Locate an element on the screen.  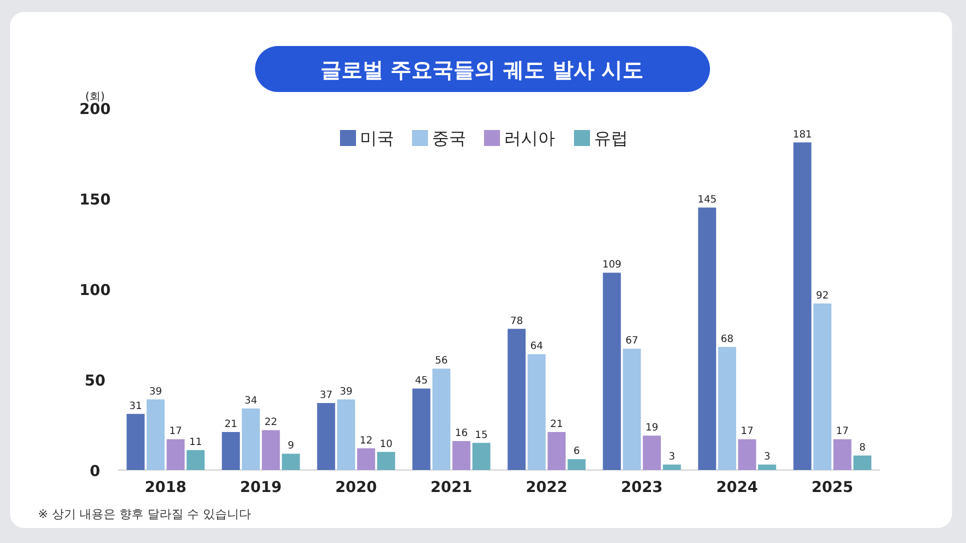
data-label: 34 is located at coordinates (251, 400).